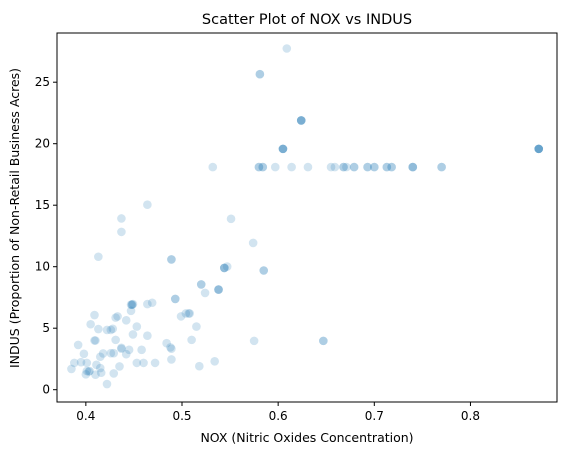 Image resolution: width=562 pixels, height=455 pixels. Describe the element at coordinates (306, 437) in the screenshot. I see `x-axis-label: NOX (Nitric Oxides Concentration)` at that location.